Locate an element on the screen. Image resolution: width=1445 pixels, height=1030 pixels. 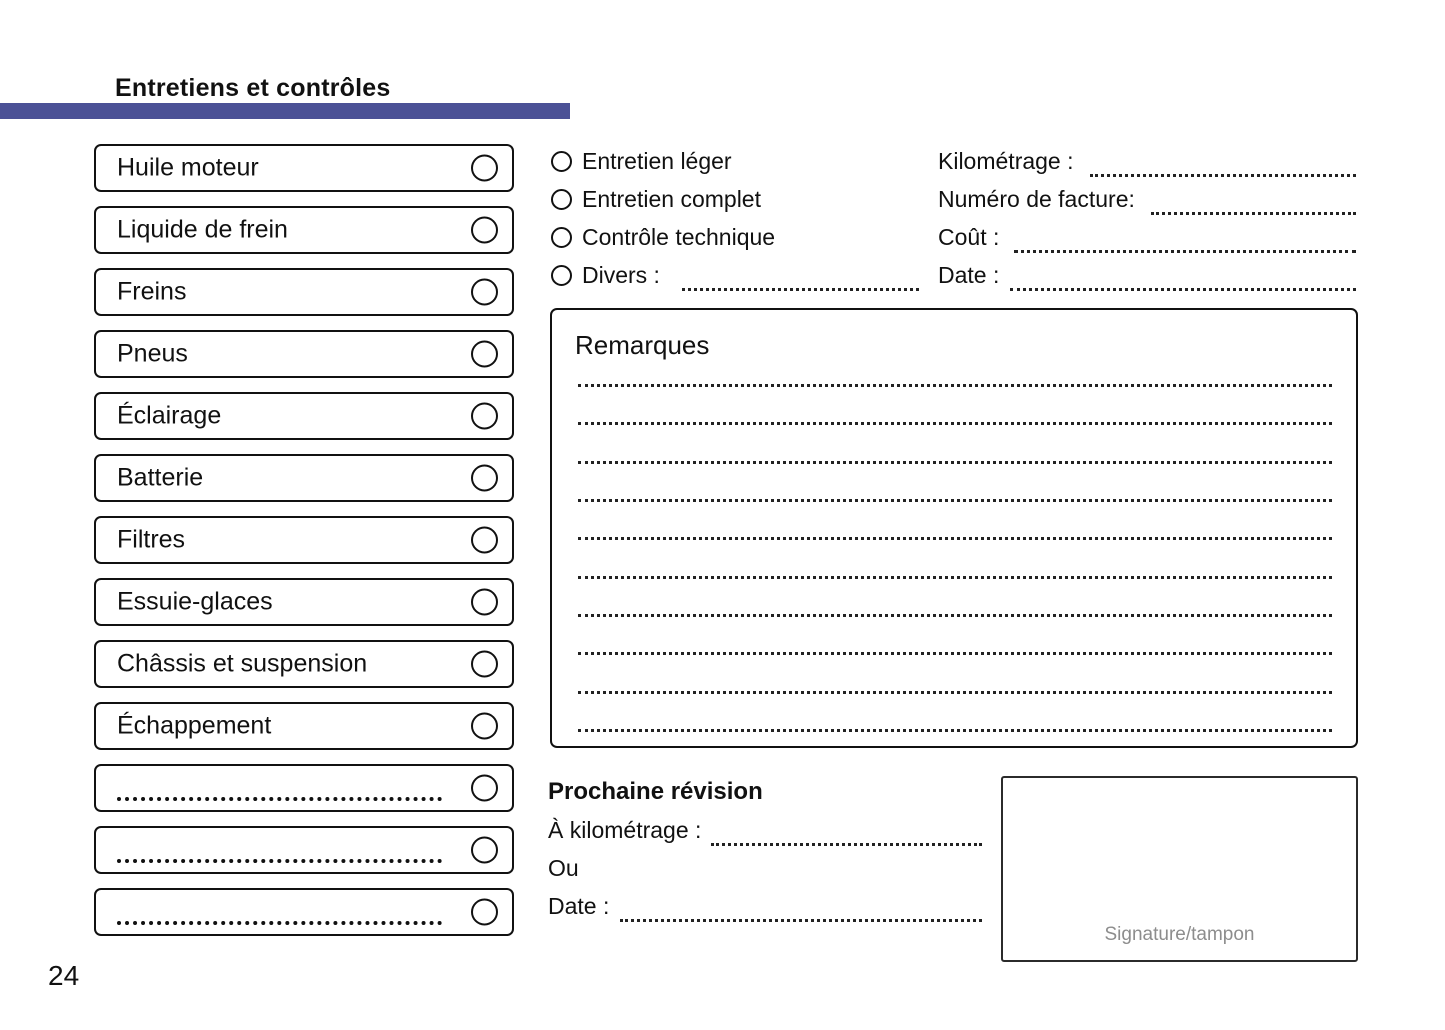
checklist-row: Huile moteur is located at coordinates (304, 168).